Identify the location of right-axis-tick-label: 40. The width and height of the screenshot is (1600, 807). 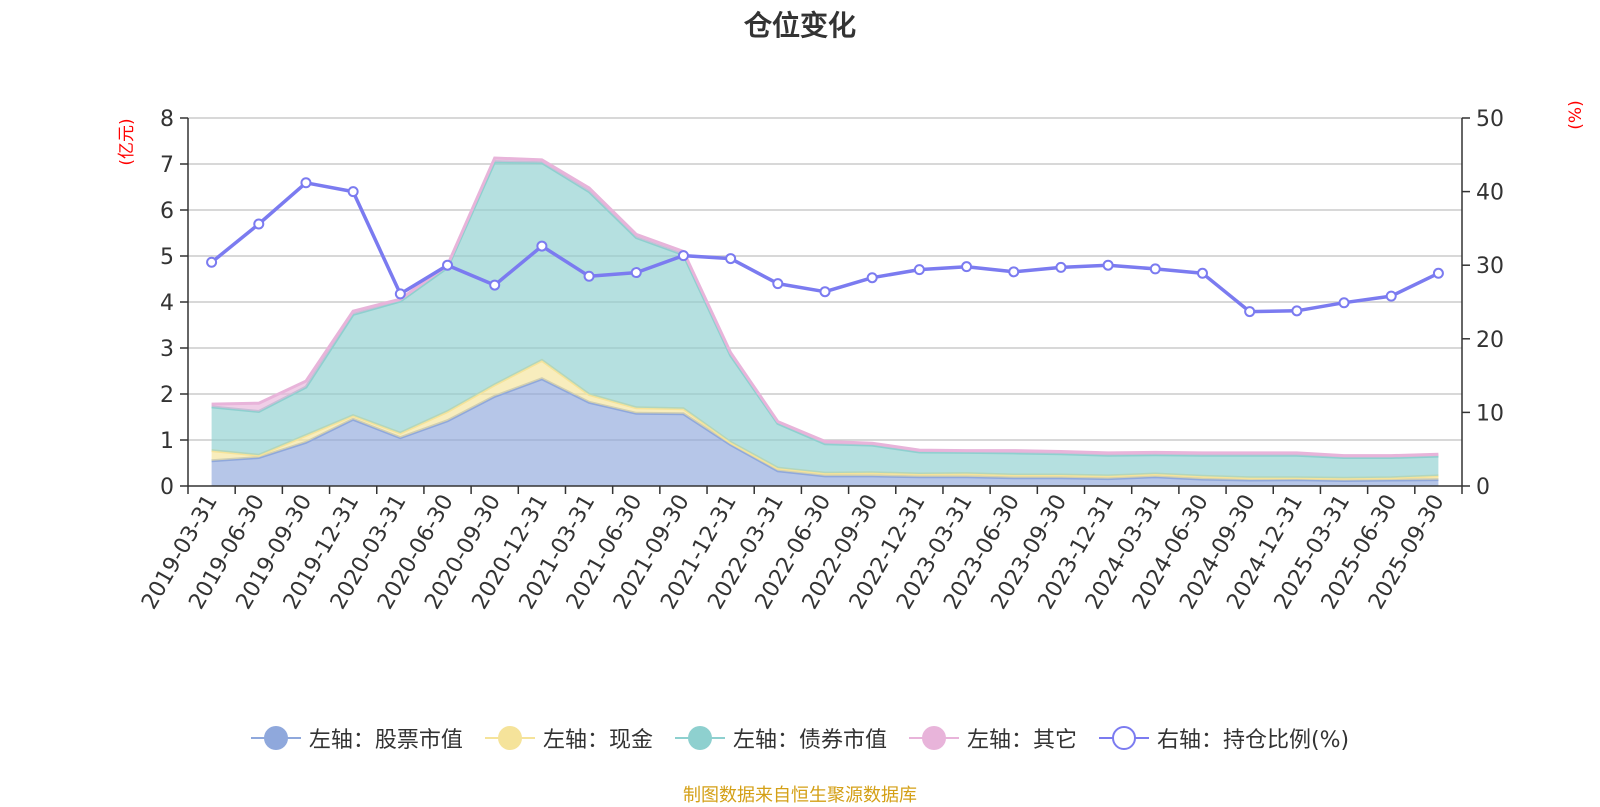
(1490, 193).